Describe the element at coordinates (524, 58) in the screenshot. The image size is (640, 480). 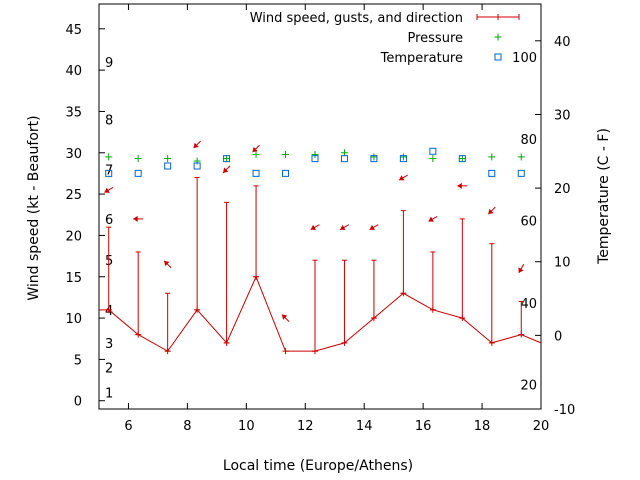
I see `fahrenheit-label: 100` at that location.